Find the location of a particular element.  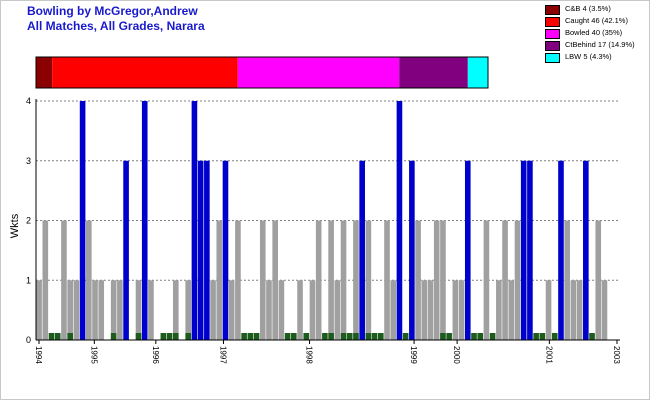

dismissal-bar-border is located at coordinates (262, 72).